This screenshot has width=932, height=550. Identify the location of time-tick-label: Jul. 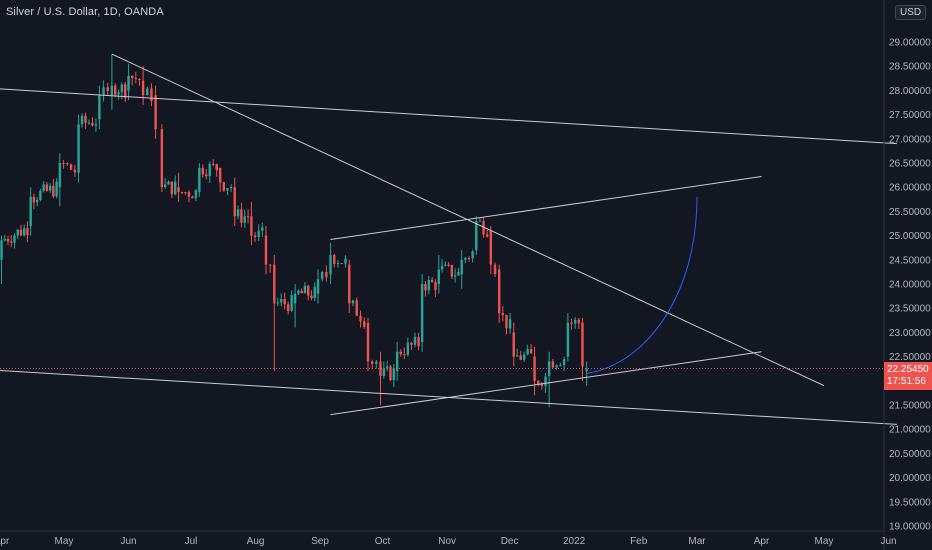
(191, 541).